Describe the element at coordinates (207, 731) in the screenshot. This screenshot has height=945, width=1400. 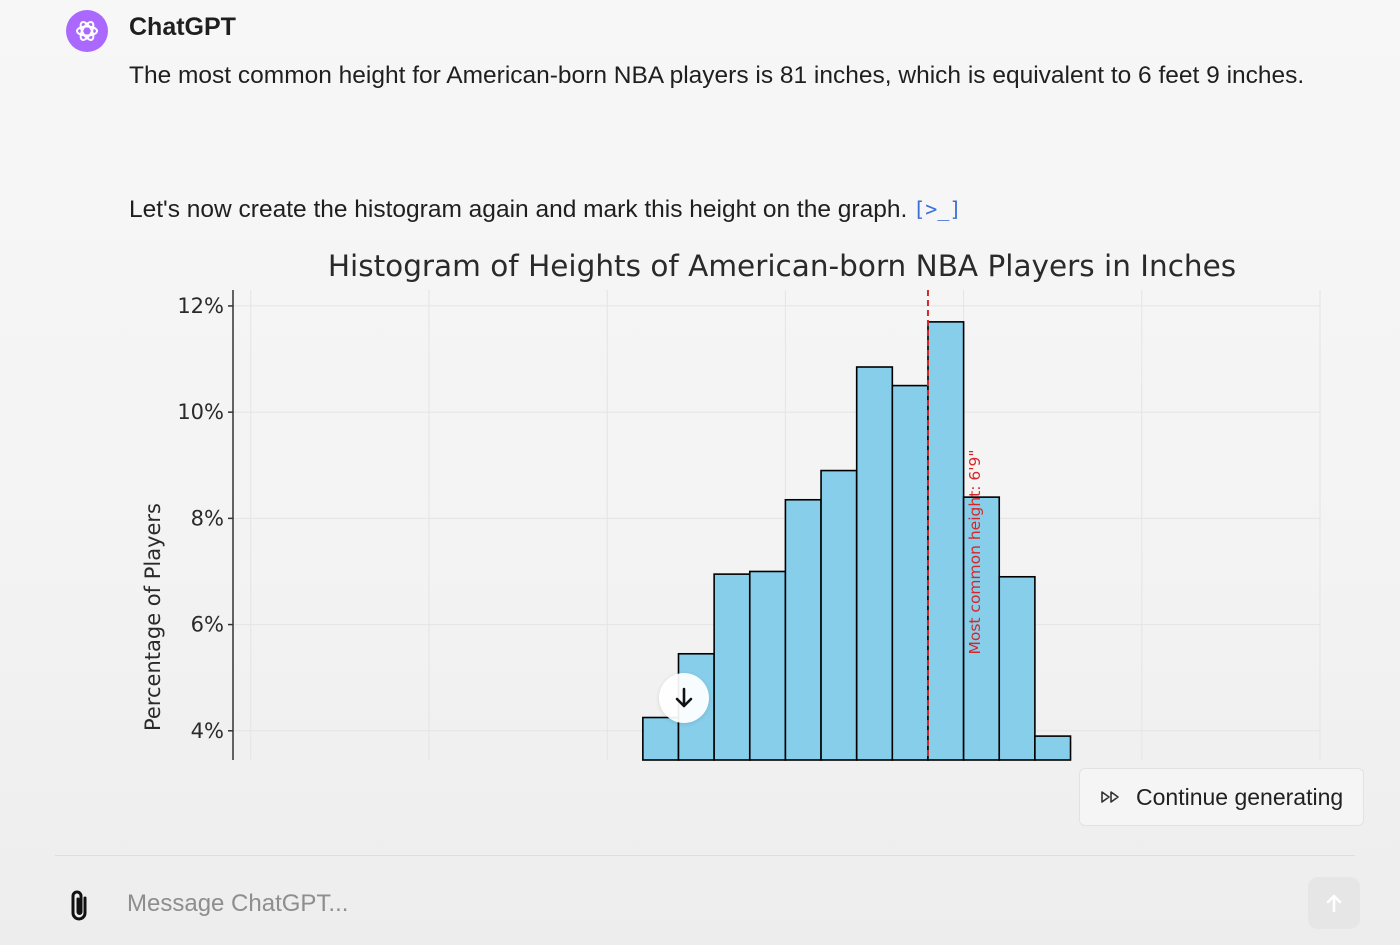
I see `y-tick-label: 4%` at that location.